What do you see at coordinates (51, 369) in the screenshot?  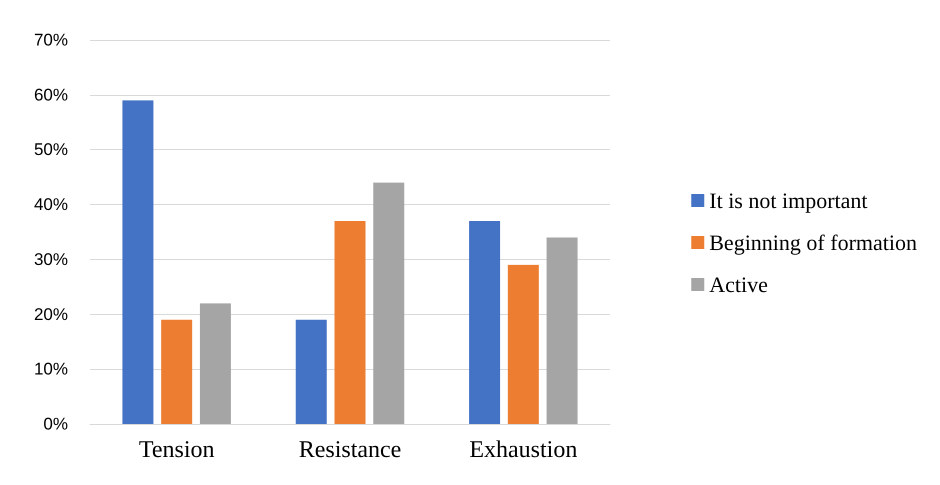 I see `y-tick-label: 10%` at bounding box center [51, 369].